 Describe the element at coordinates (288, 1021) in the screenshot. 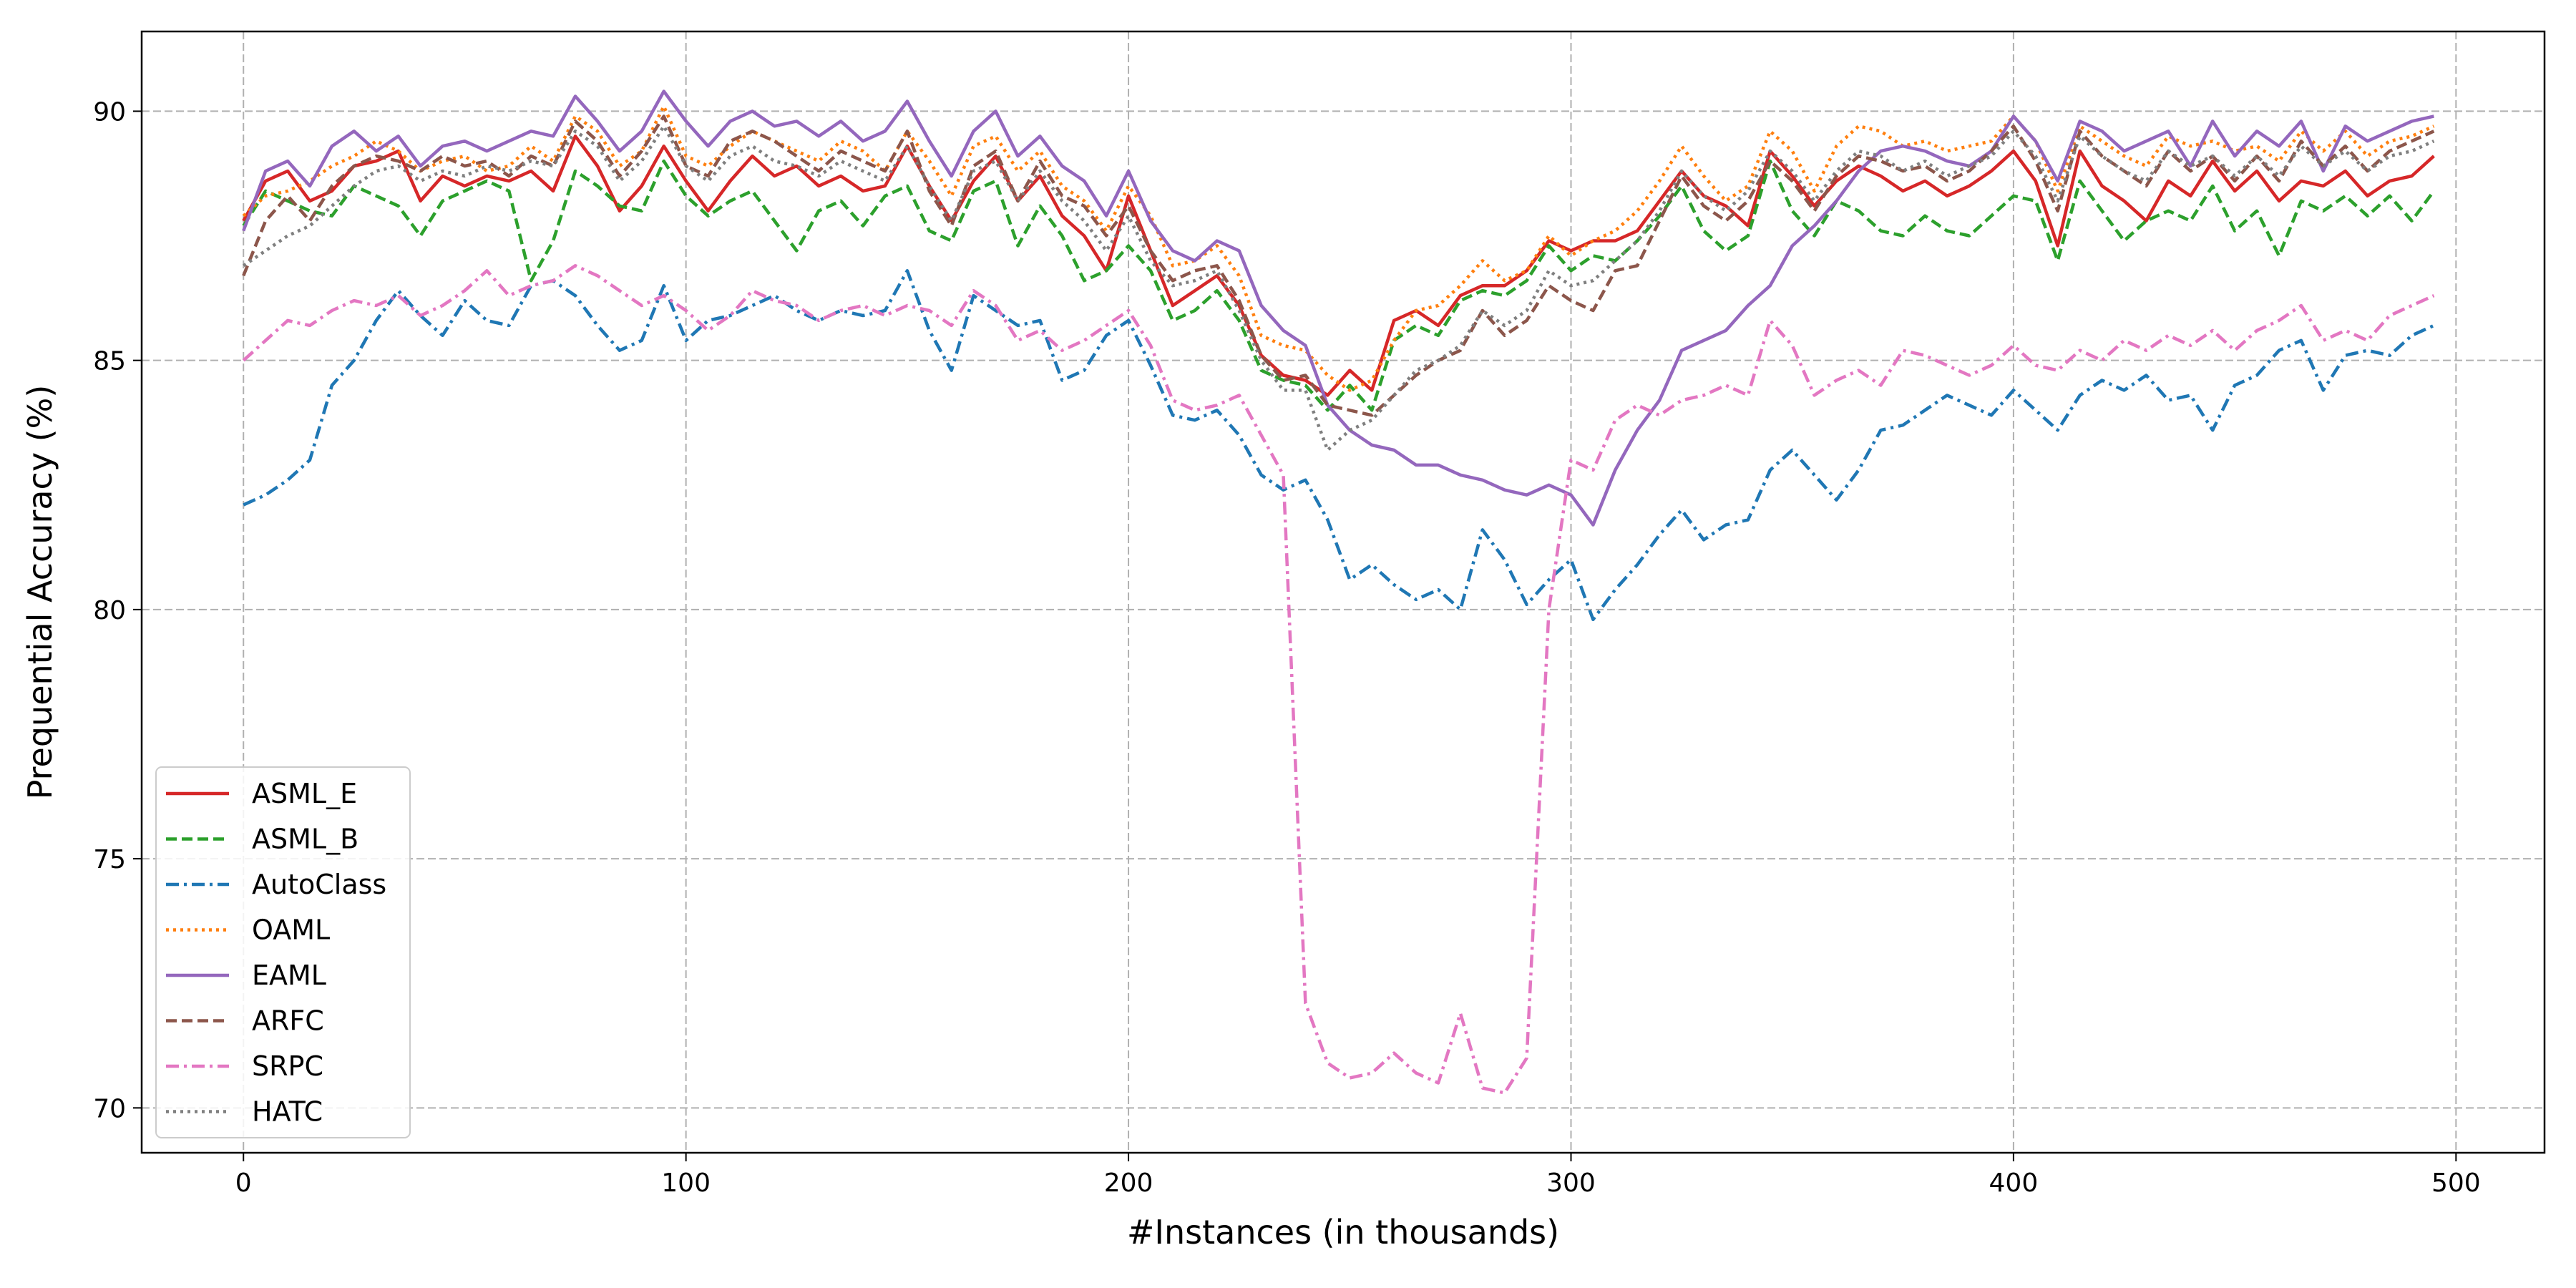

I see `legend-label: ARFC` at that location.